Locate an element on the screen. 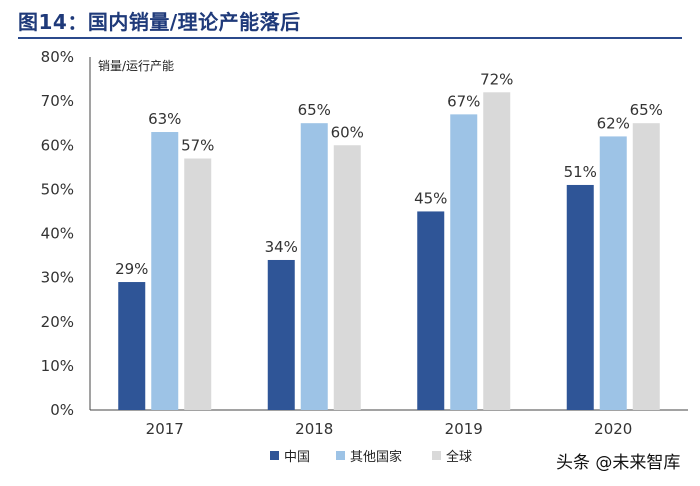  legend-label: 其他国家 is located at coordinates (376, 457).